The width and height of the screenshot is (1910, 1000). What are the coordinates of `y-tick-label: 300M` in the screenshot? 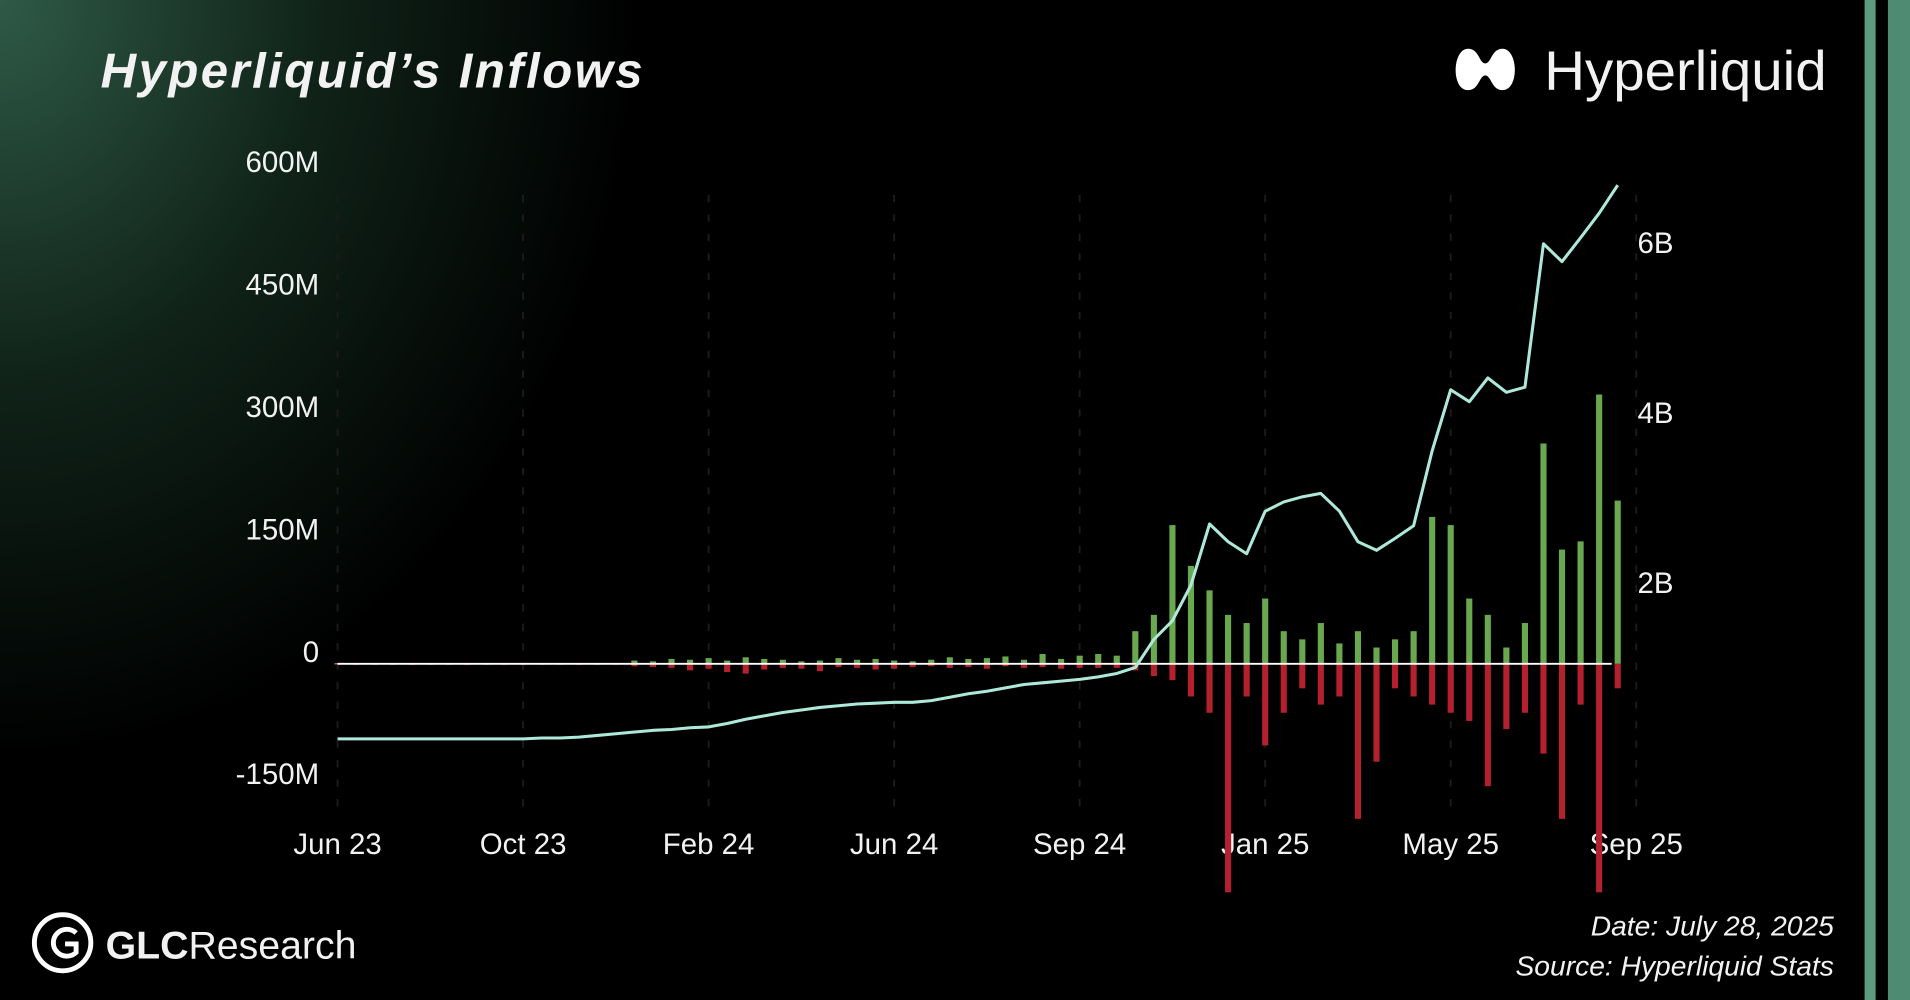 It's located at (282, 407).